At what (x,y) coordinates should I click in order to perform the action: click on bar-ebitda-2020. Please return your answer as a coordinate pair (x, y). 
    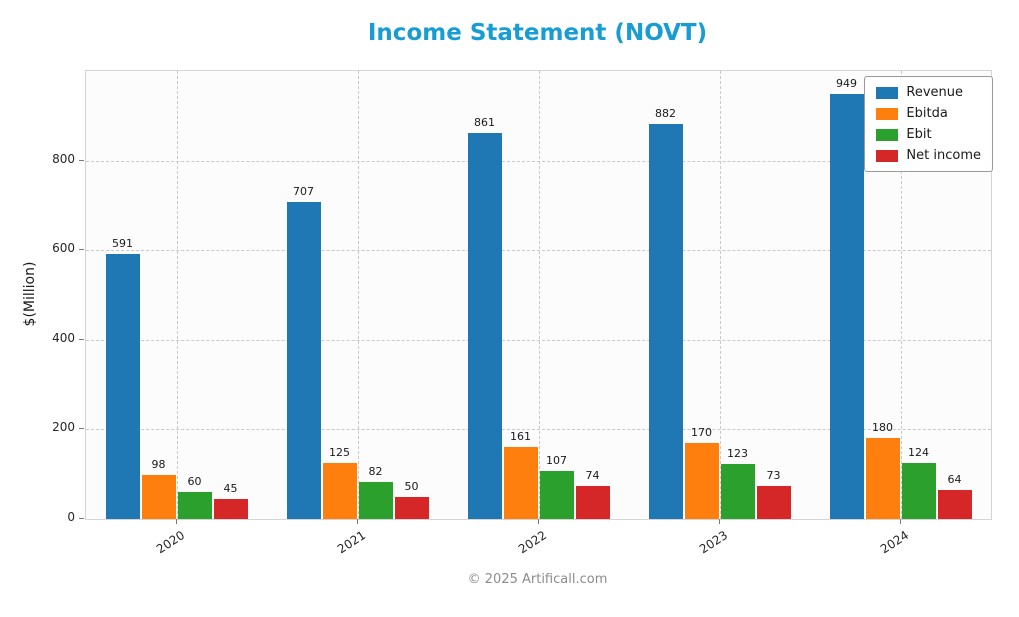
    Looking at the image, I should click on (158, 497).